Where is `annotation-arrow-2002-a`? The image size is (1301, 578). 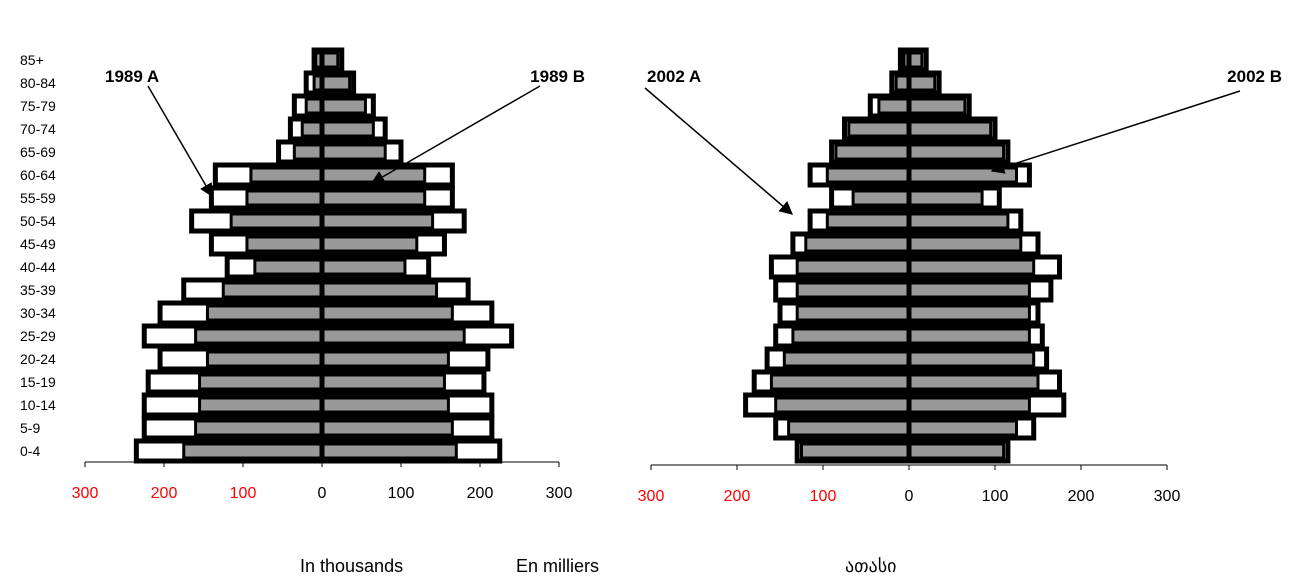 annotation-arrow-2002-a is located at coordinates (719, 151).